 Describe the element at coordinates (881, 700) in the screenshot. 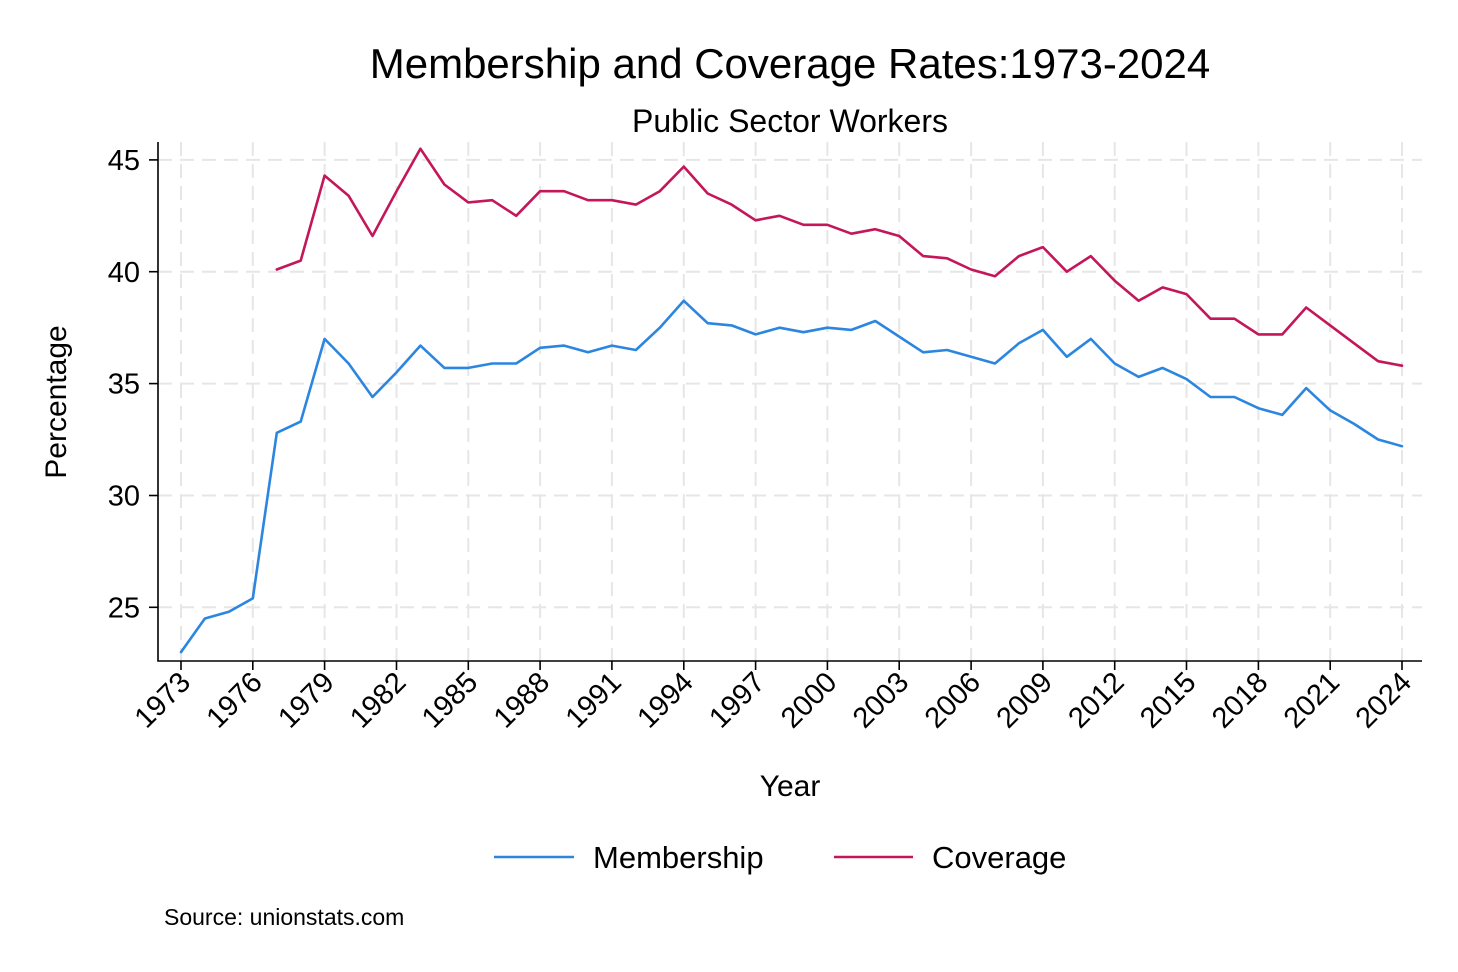

I see `x-tick-label: 2003` at that location.